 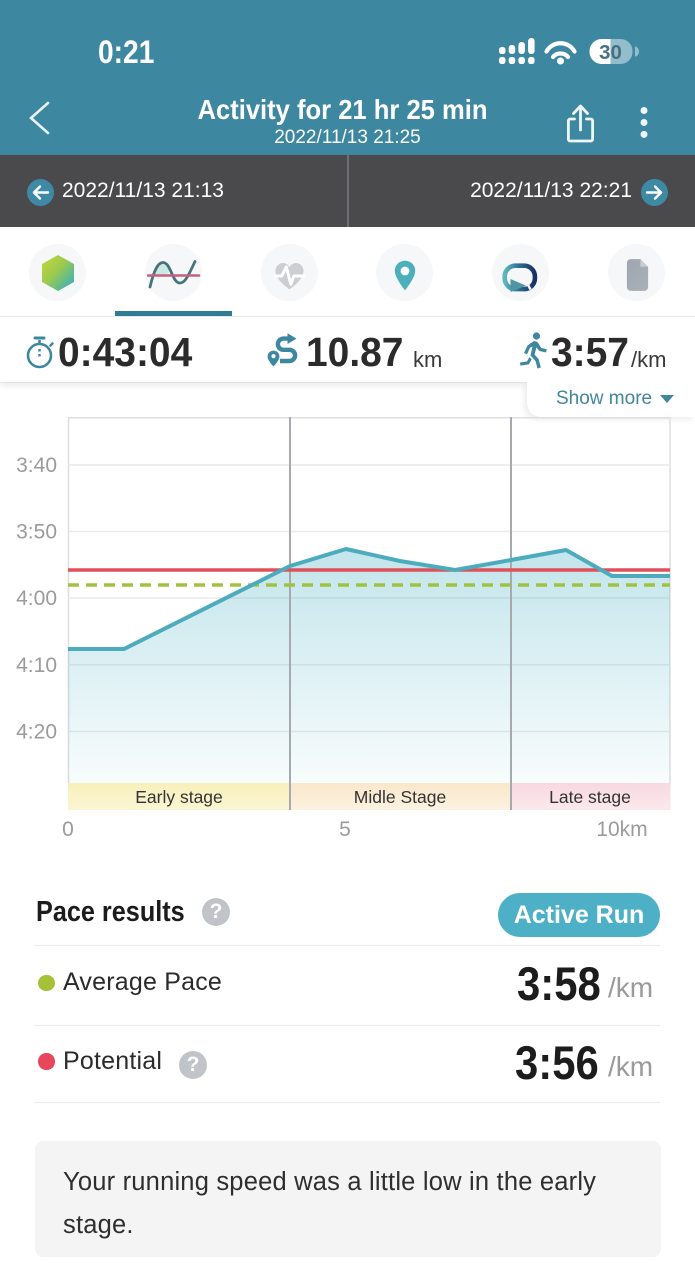 I want to click on svg-text: 0, so click(x=68, y=829).